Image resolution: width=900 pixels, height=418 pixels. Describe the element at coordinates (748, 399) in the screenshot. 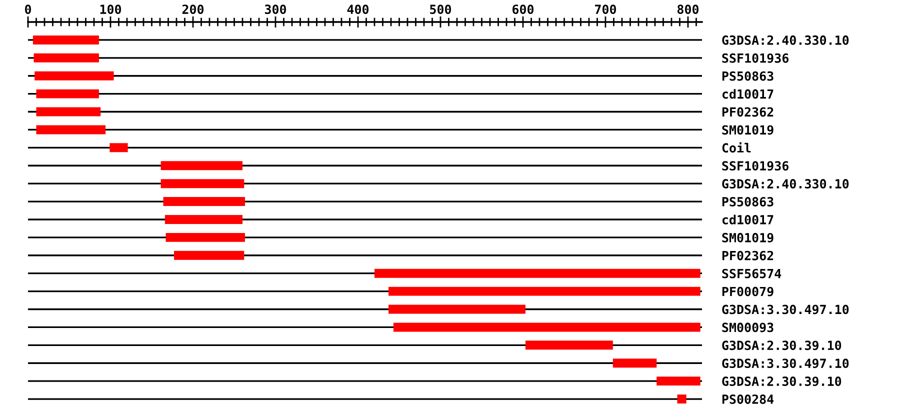

I see `y-tick-label: PS00284` at that location.